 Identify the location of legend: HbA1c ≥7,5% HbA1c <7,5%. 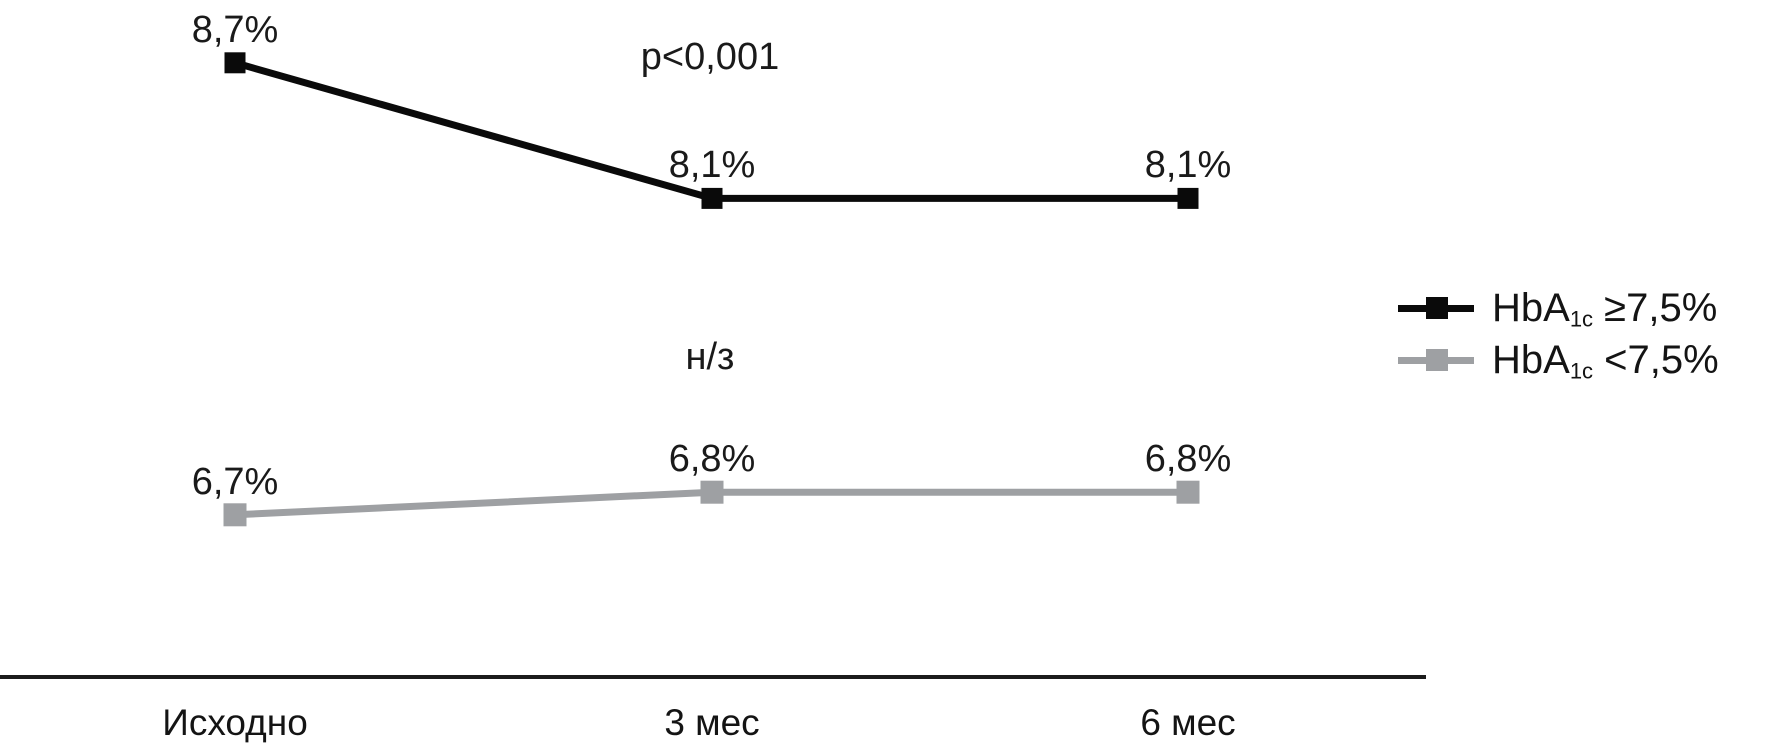
(1558, 334).